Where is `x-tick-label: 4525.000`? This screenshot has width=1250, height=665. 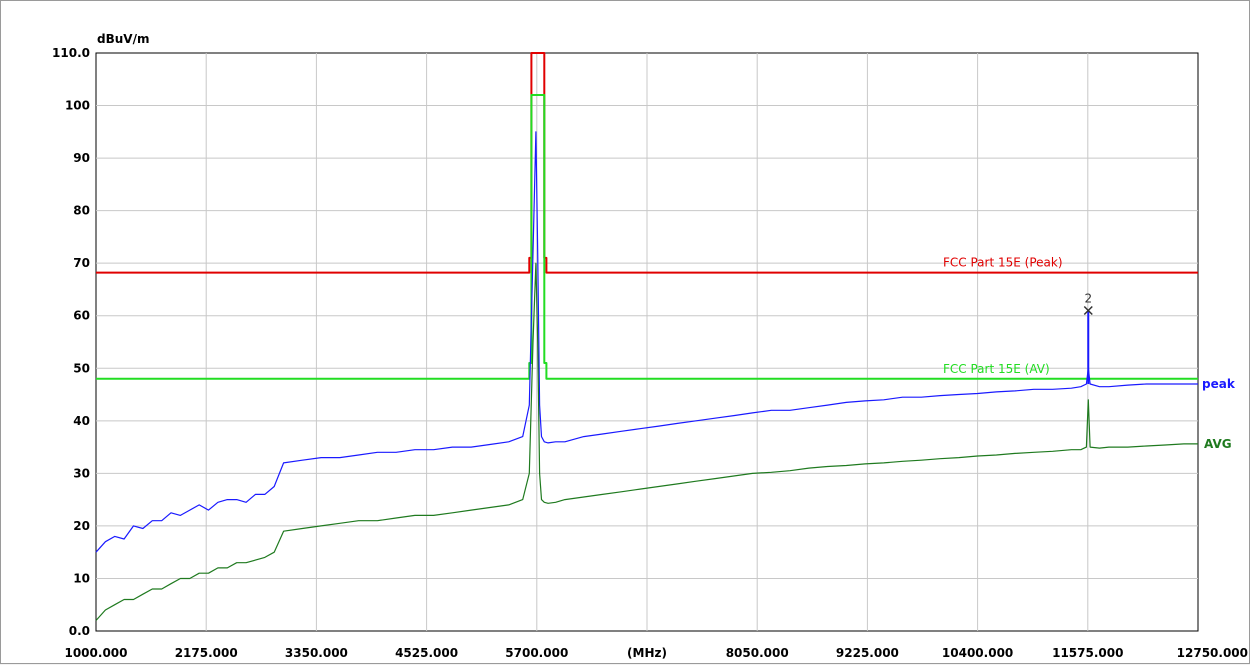 x-tick-label: 4525.000 is located at coordinates (426, 653).